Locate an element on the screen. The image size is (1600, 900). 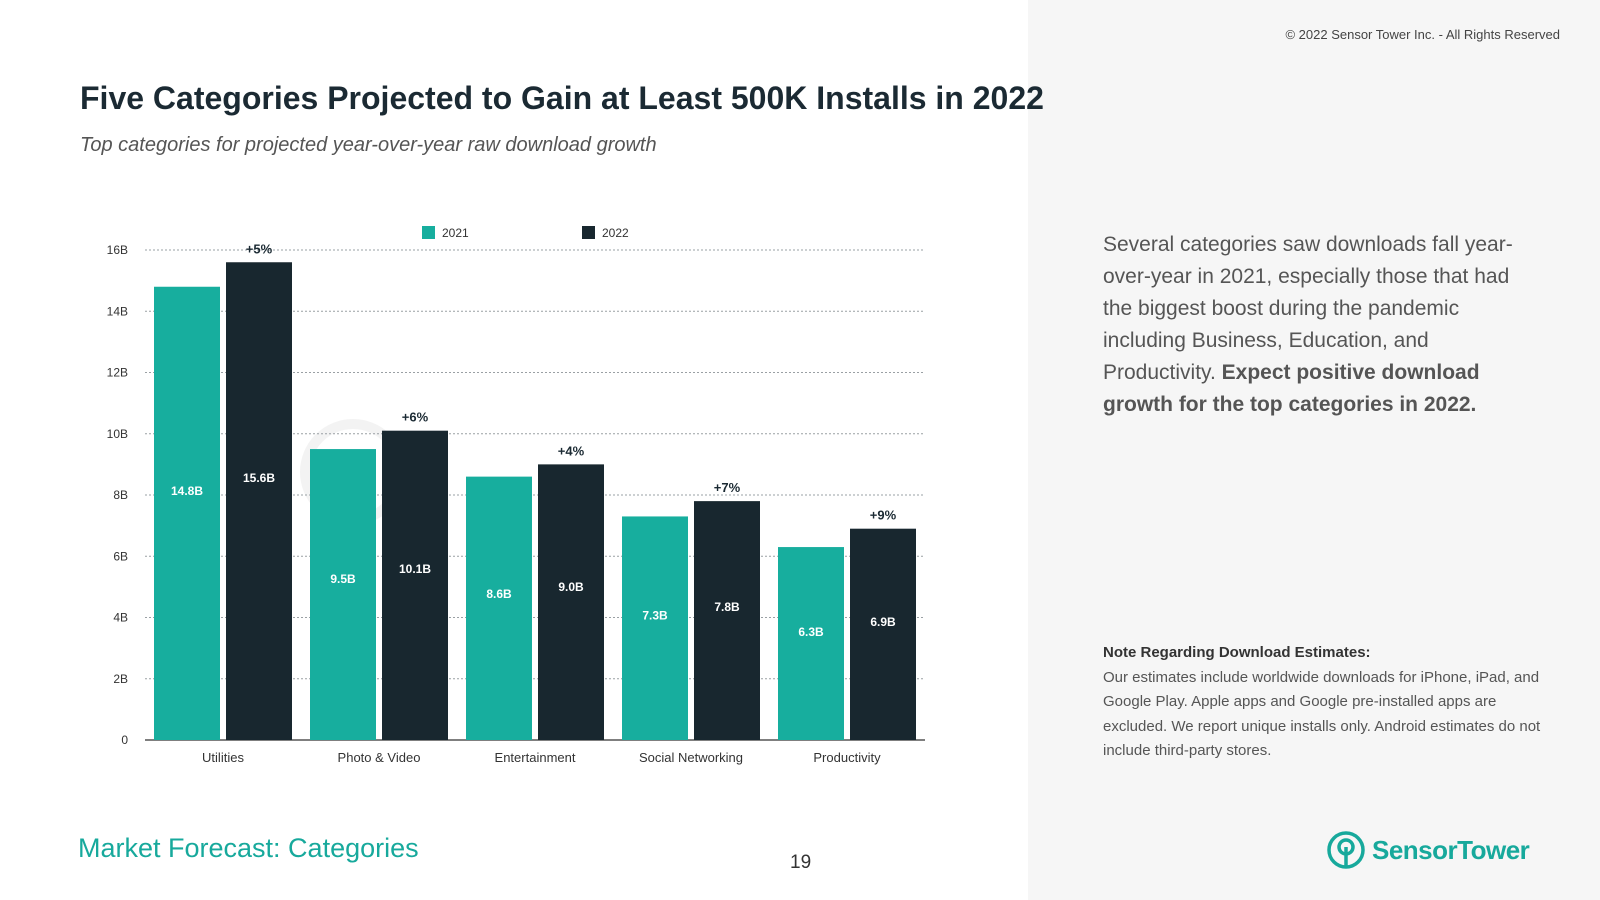
bar-value-label: 14.8B is located at coordinates (187, 491).